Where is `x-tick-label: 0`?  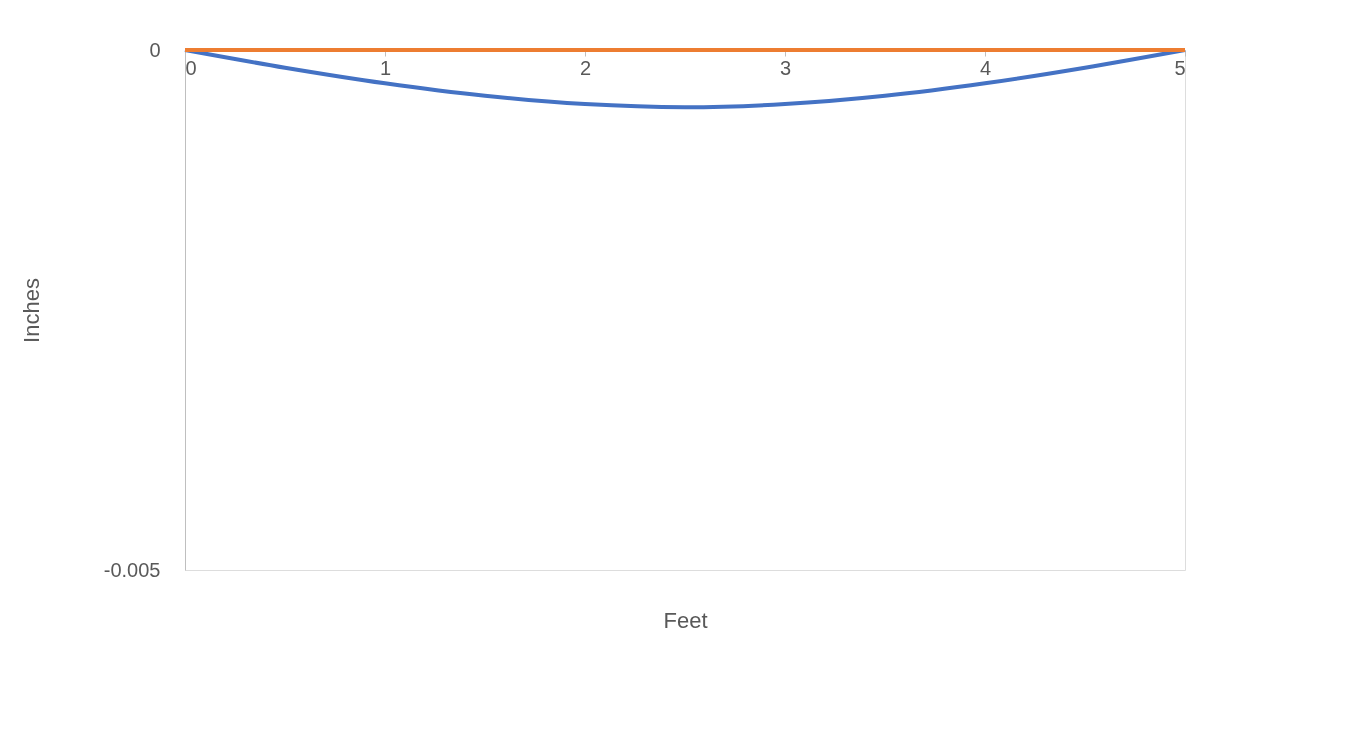 x-tick-label: 0 is located at coordinates (191, 67).